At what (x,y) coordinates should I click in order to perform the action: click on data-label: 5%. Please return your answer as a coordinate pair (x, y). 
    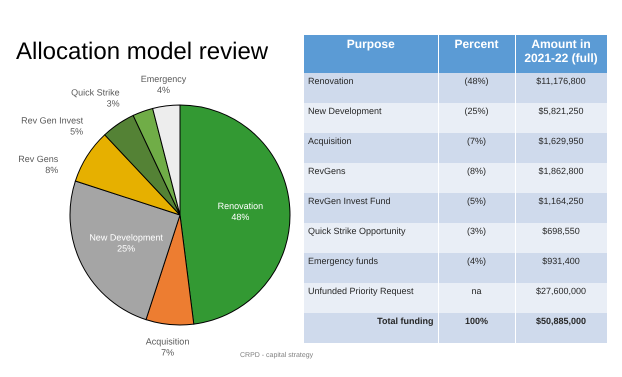
    Looking at the image, I should click on (77, 131).